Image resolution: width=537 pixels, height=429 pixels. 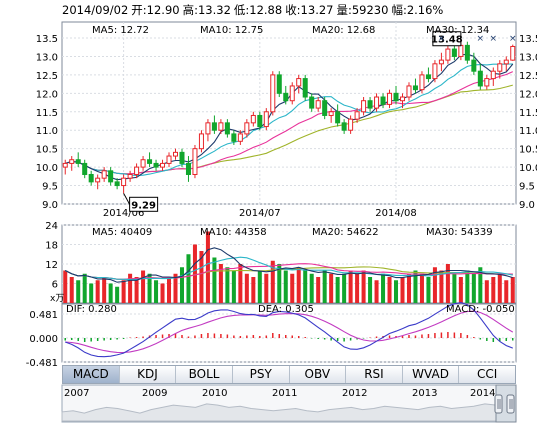 What do you see at coordinates (43, 339) in the screenshot?
I see `macd-tick: 0.000` at bounding box center [43, 339].